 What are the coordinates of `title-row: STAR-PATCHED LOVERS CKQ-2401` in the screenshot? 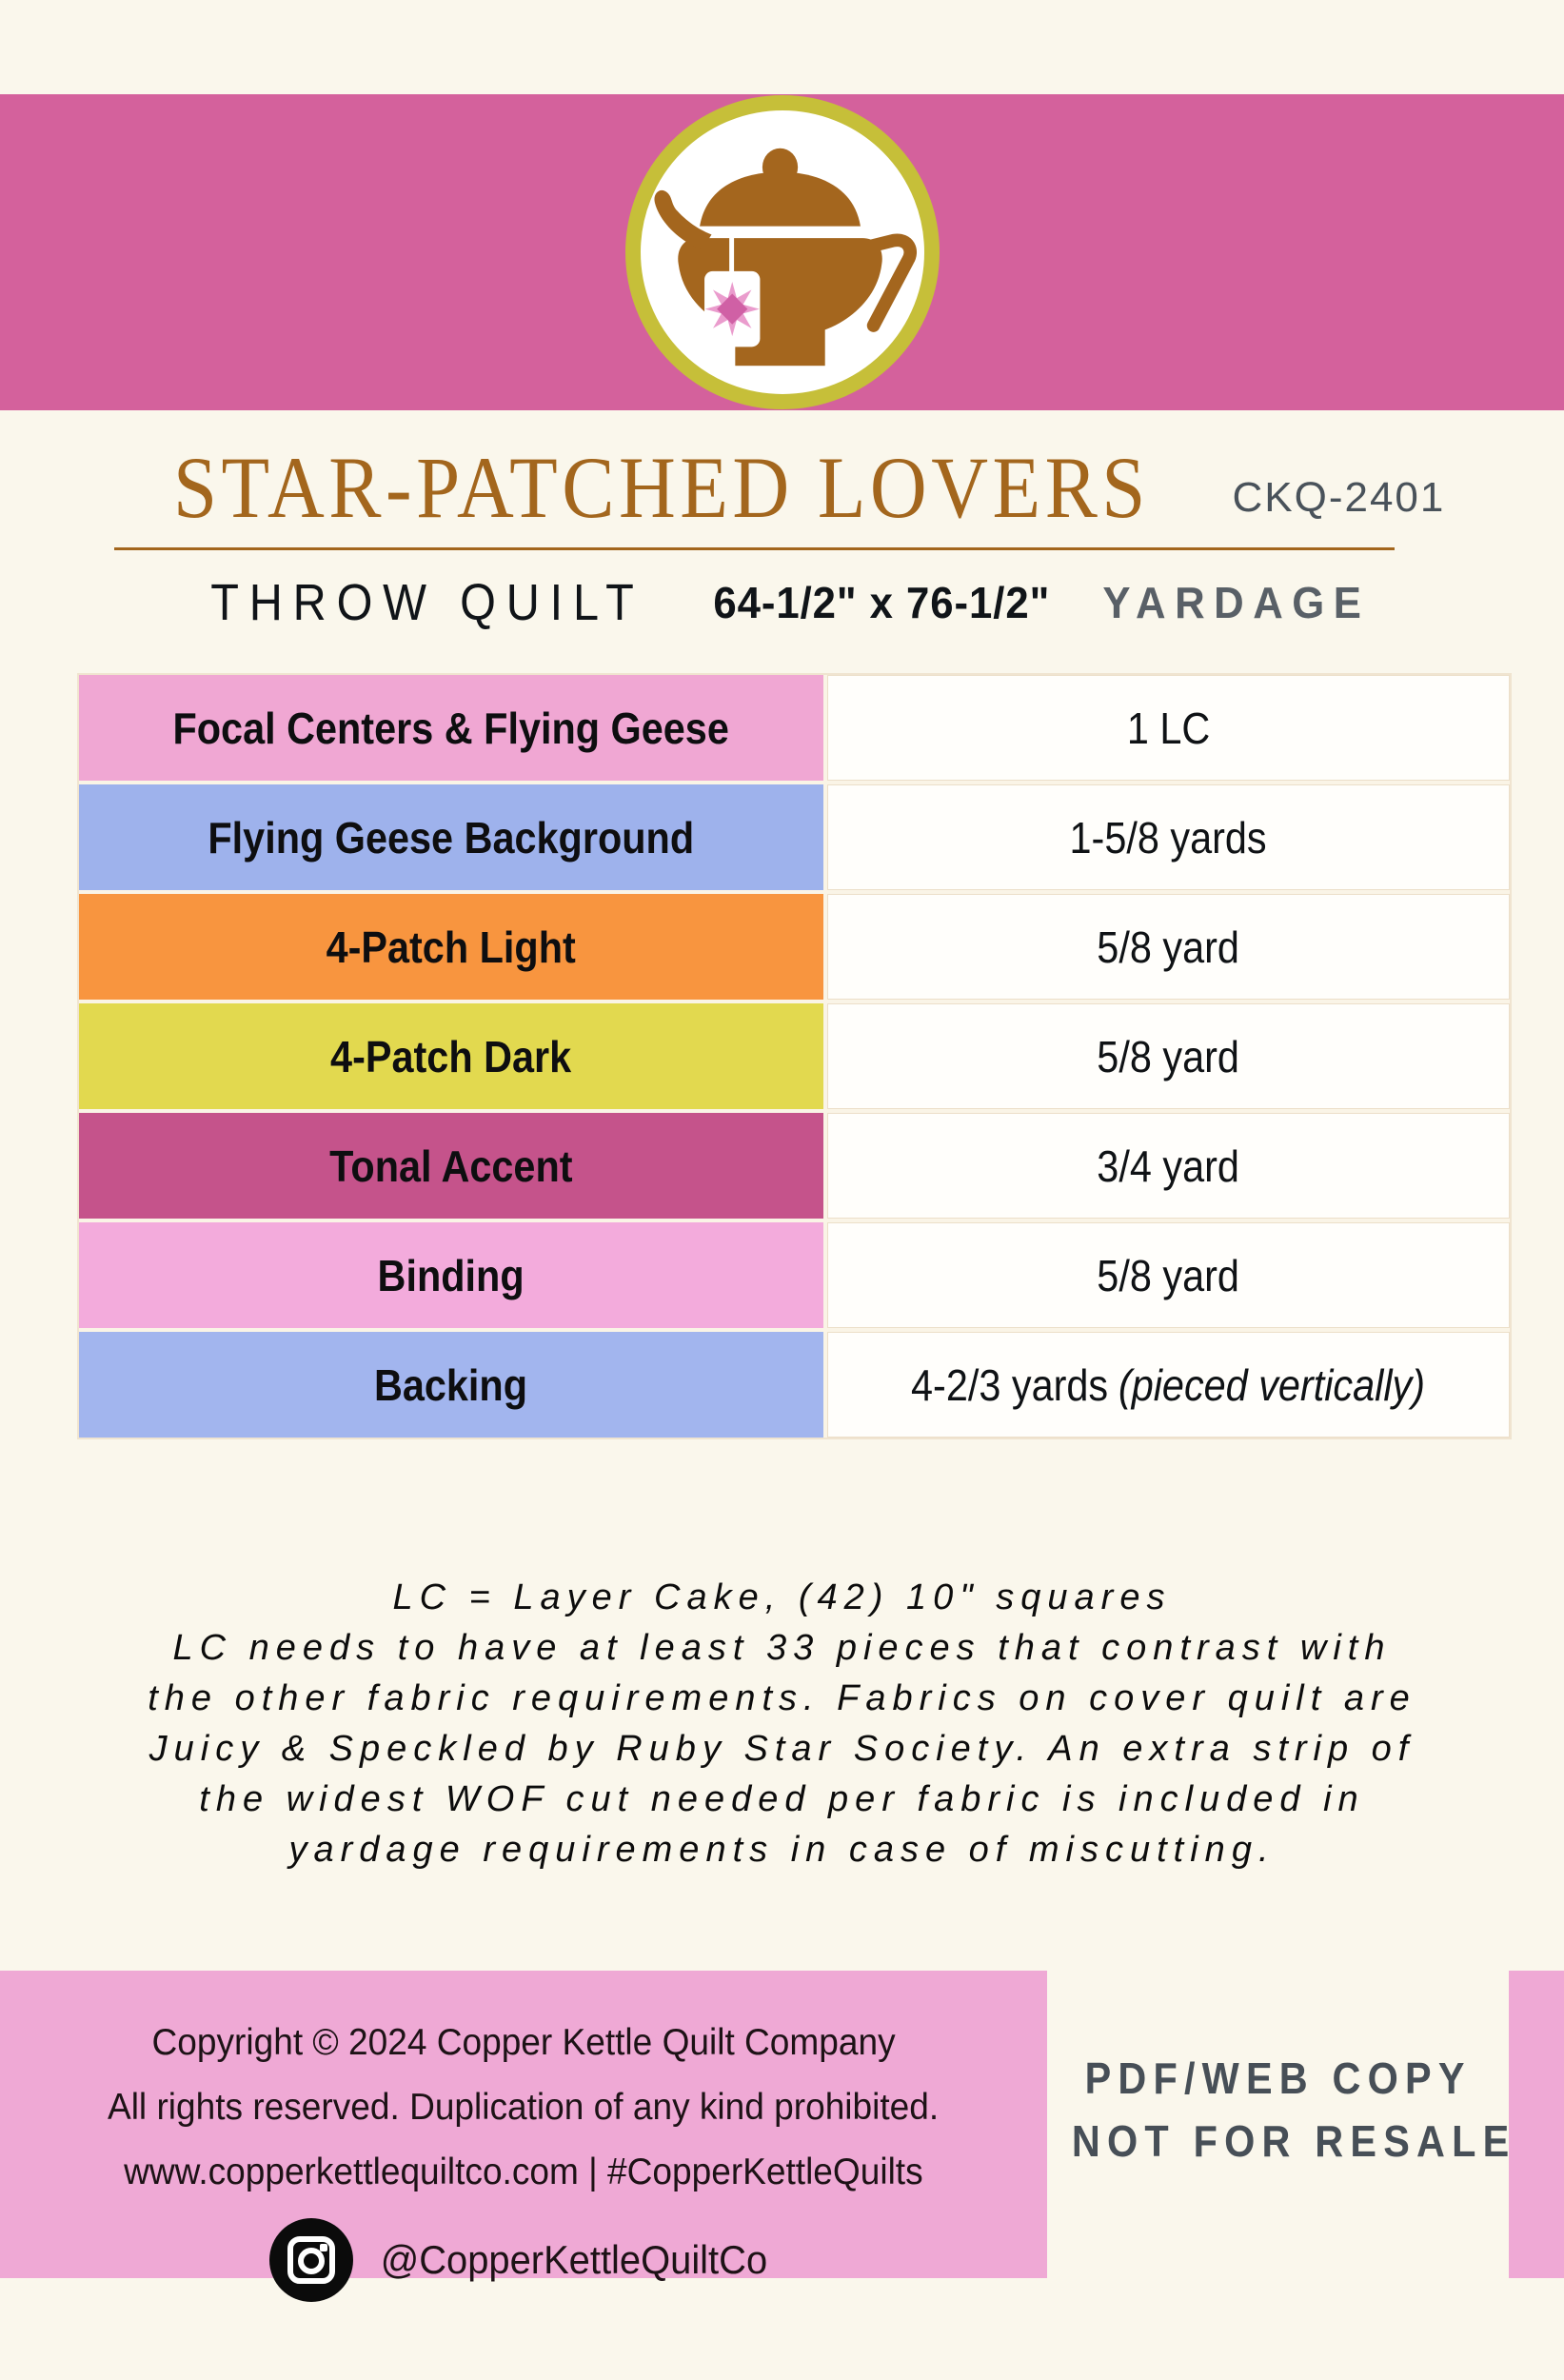 It's located at (782, 487).